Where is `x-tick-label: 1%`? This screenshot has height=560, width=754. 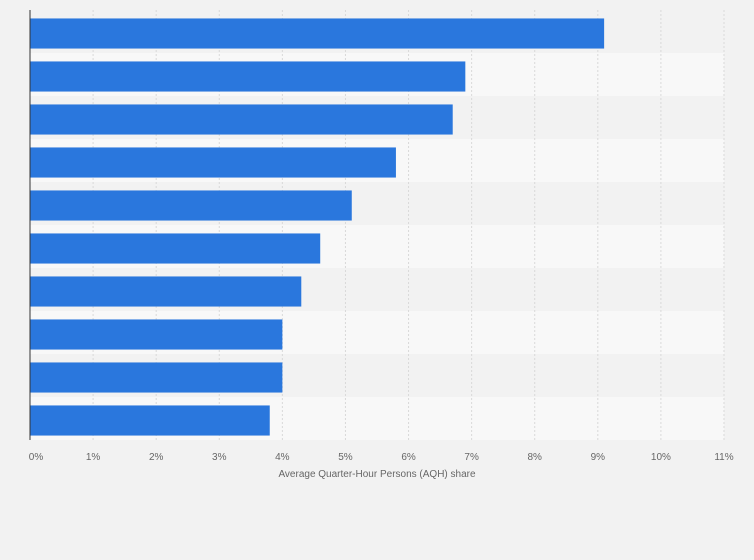
x-tick-label: 1% is located at coordinates (93, 457).